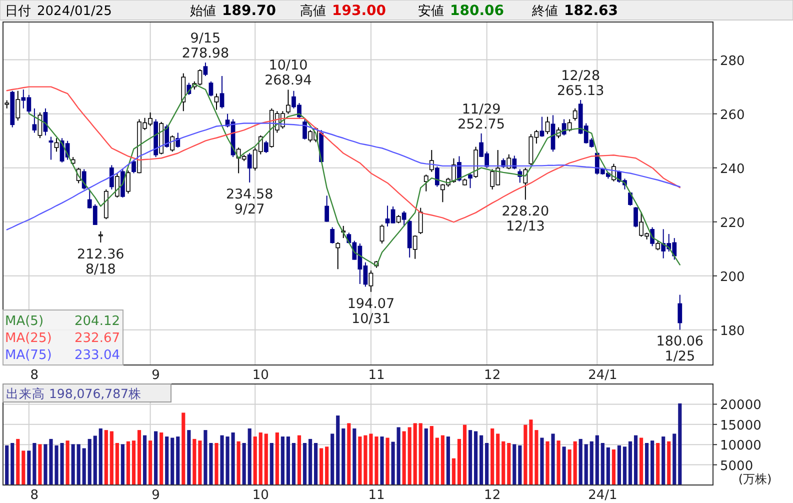  I want to click on annotation: 12/28 265.13, so click(580, 83).